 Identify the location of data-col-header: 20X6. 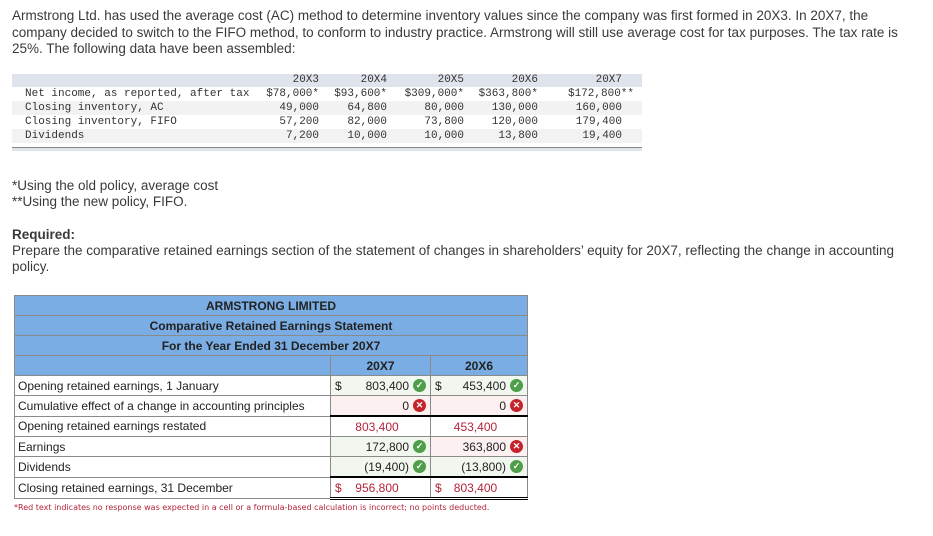
(506, 80).